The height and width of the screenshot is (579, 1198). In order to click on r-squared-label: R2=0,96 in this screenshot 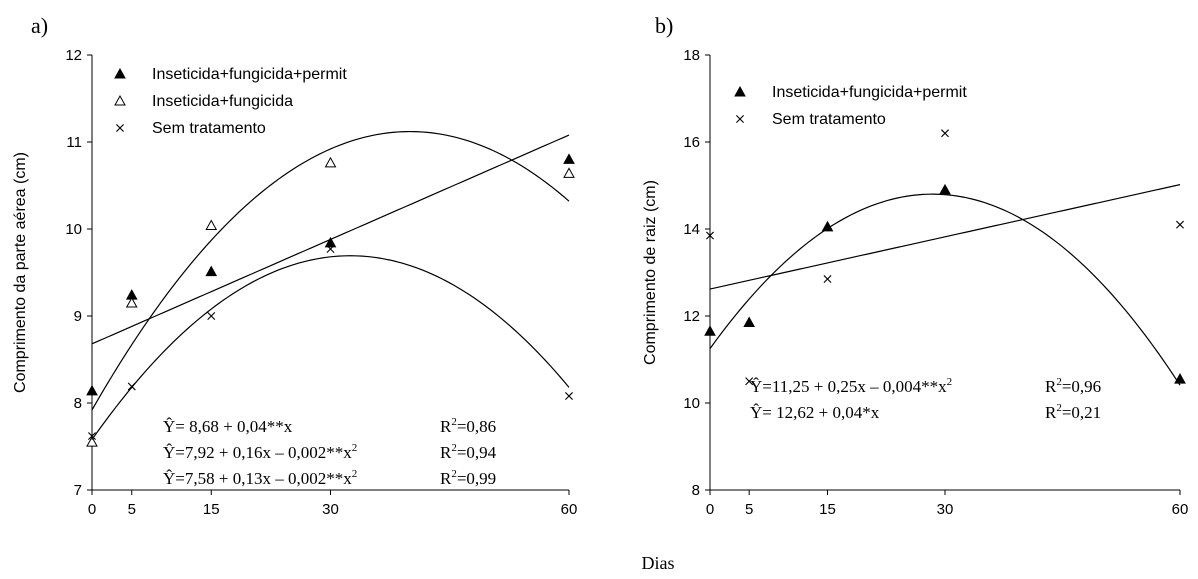, I will do `click(1073, 386)`.